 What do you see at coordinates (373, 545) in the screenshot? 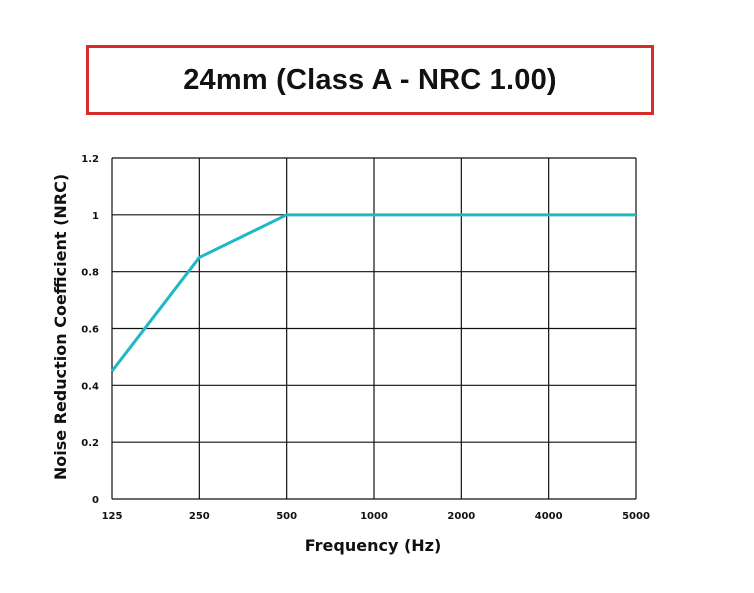
I see `x-axis-label: Frequency (Hz)` at bounding box center [373, 545].